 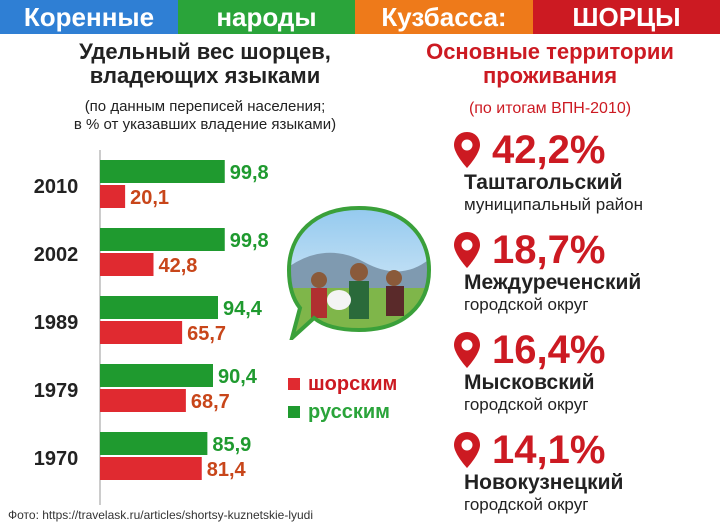 I want to click on tick-label-1989: 1989, so click(x=56, y=323).